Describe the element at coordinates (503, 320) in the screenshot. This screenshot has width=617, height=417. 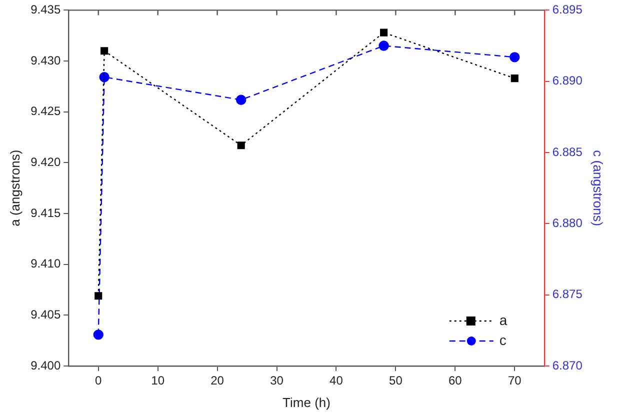
I see `legend-label: a` at that location.